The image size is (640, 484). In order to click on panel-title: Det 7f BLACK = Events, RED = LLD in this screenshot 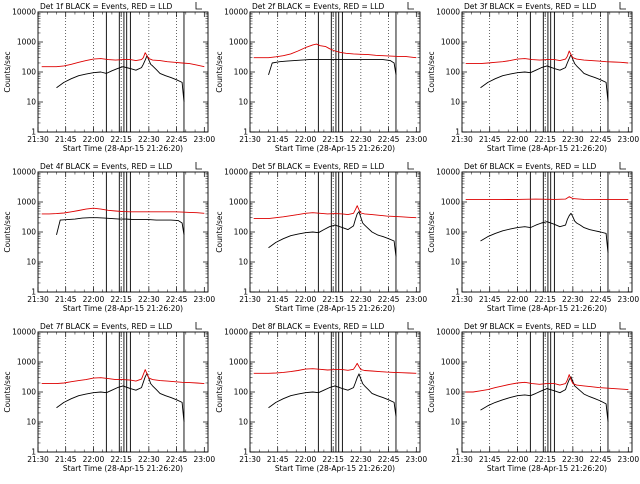, I will do `click(106, 326)`.